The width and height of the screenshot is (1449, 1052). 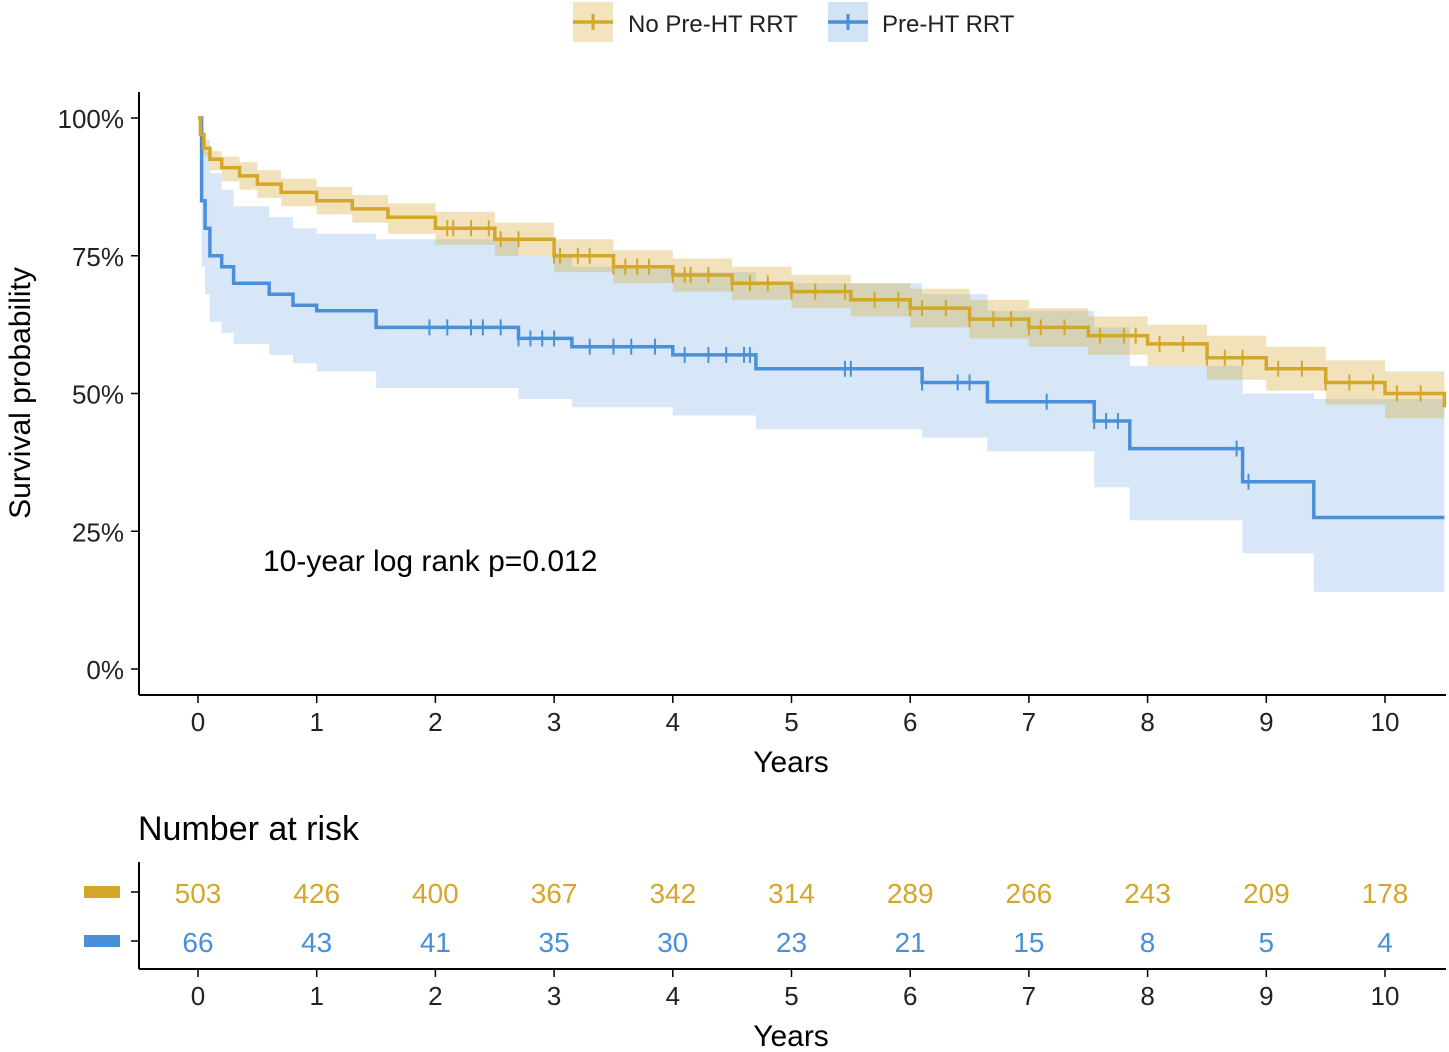 I want to click on risk-value-no-pre-ht-rrt-8: 243, so click(x=1147, y=893).